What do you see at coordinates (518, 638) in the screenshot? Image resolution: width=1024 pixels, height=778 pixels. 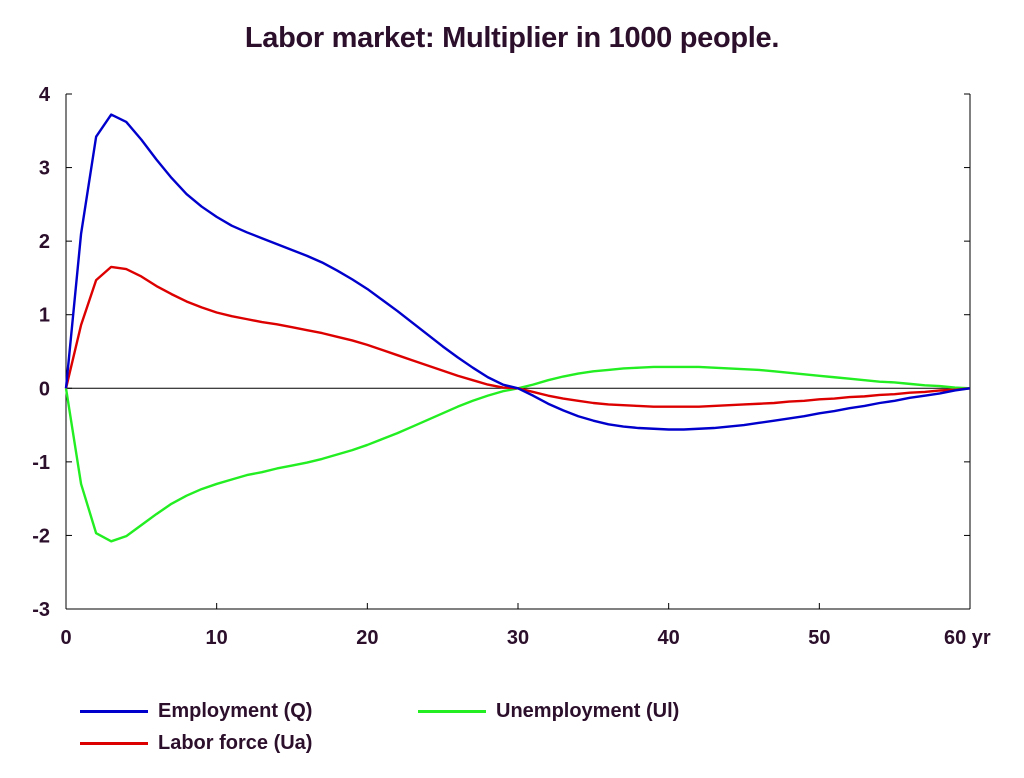 I see `x-tick-label: 30` at bounding box center [518, 638].